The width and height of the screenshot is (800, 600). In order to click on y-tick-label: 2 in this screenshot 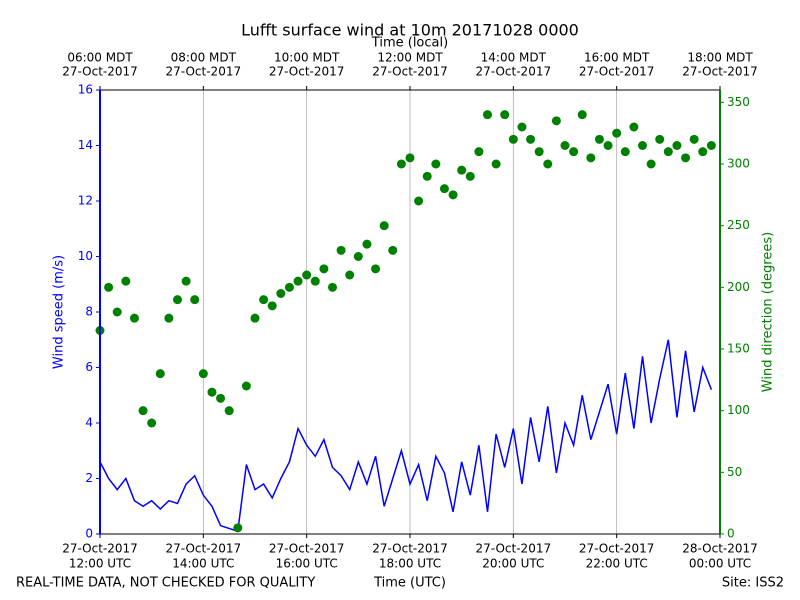, I will do `click(89, 478)`.